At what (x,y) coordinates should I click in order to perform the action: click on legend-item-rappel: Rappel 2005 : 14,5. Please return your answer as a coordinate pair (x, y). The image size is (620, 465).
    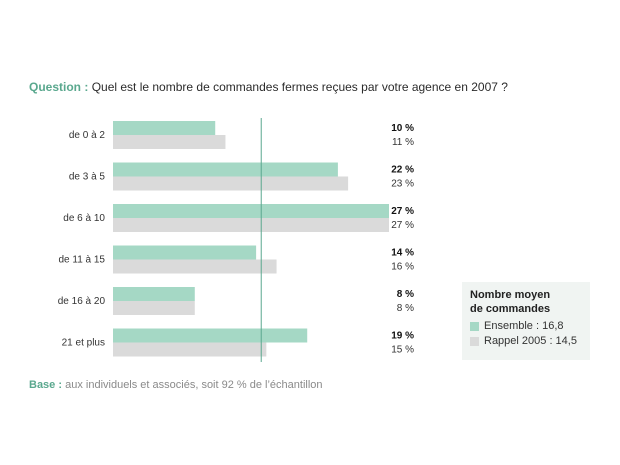
    Looking at the image, I should click on (526, 341).